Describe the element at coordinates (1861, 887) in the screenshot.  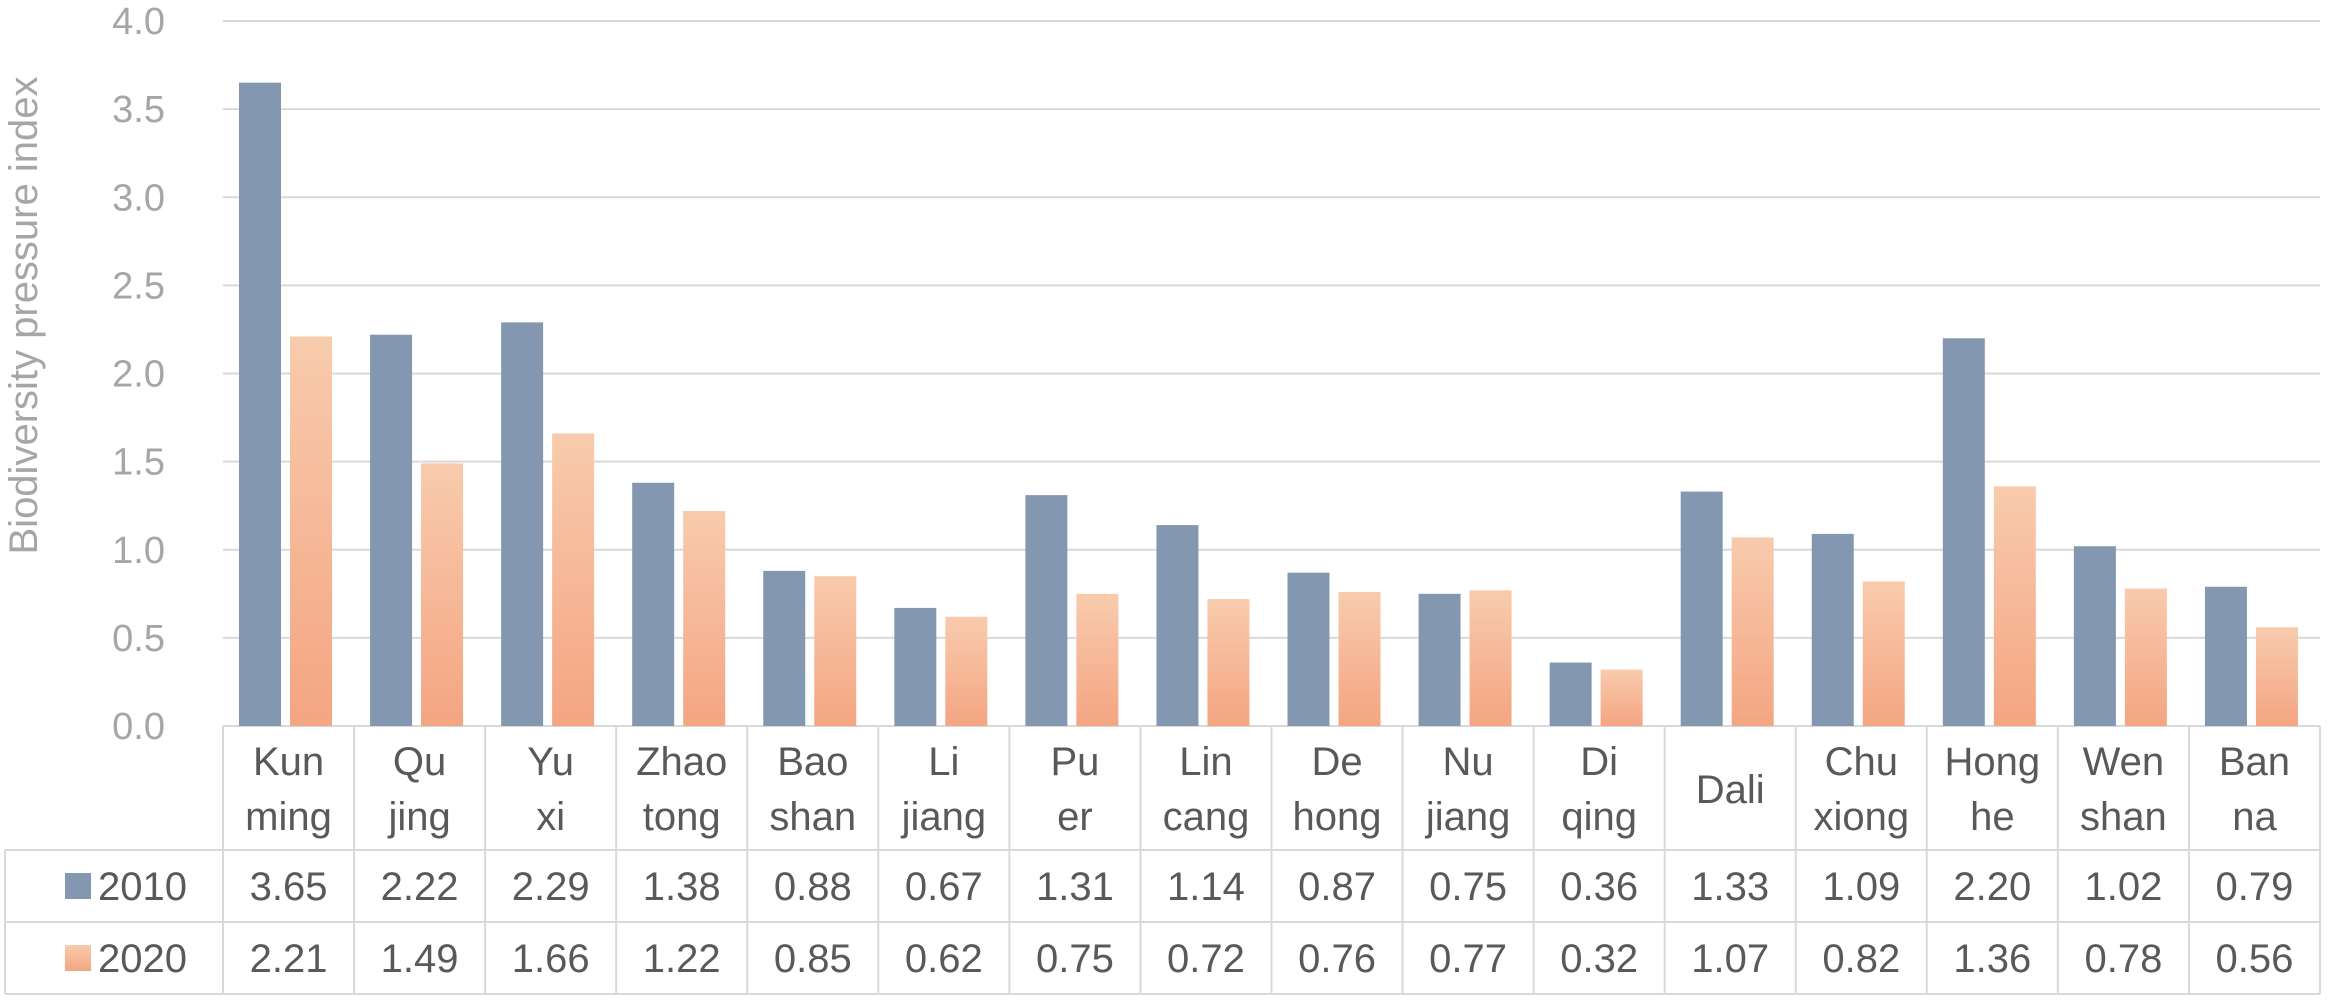
I see `data-value-2010: 1.09` at that location.